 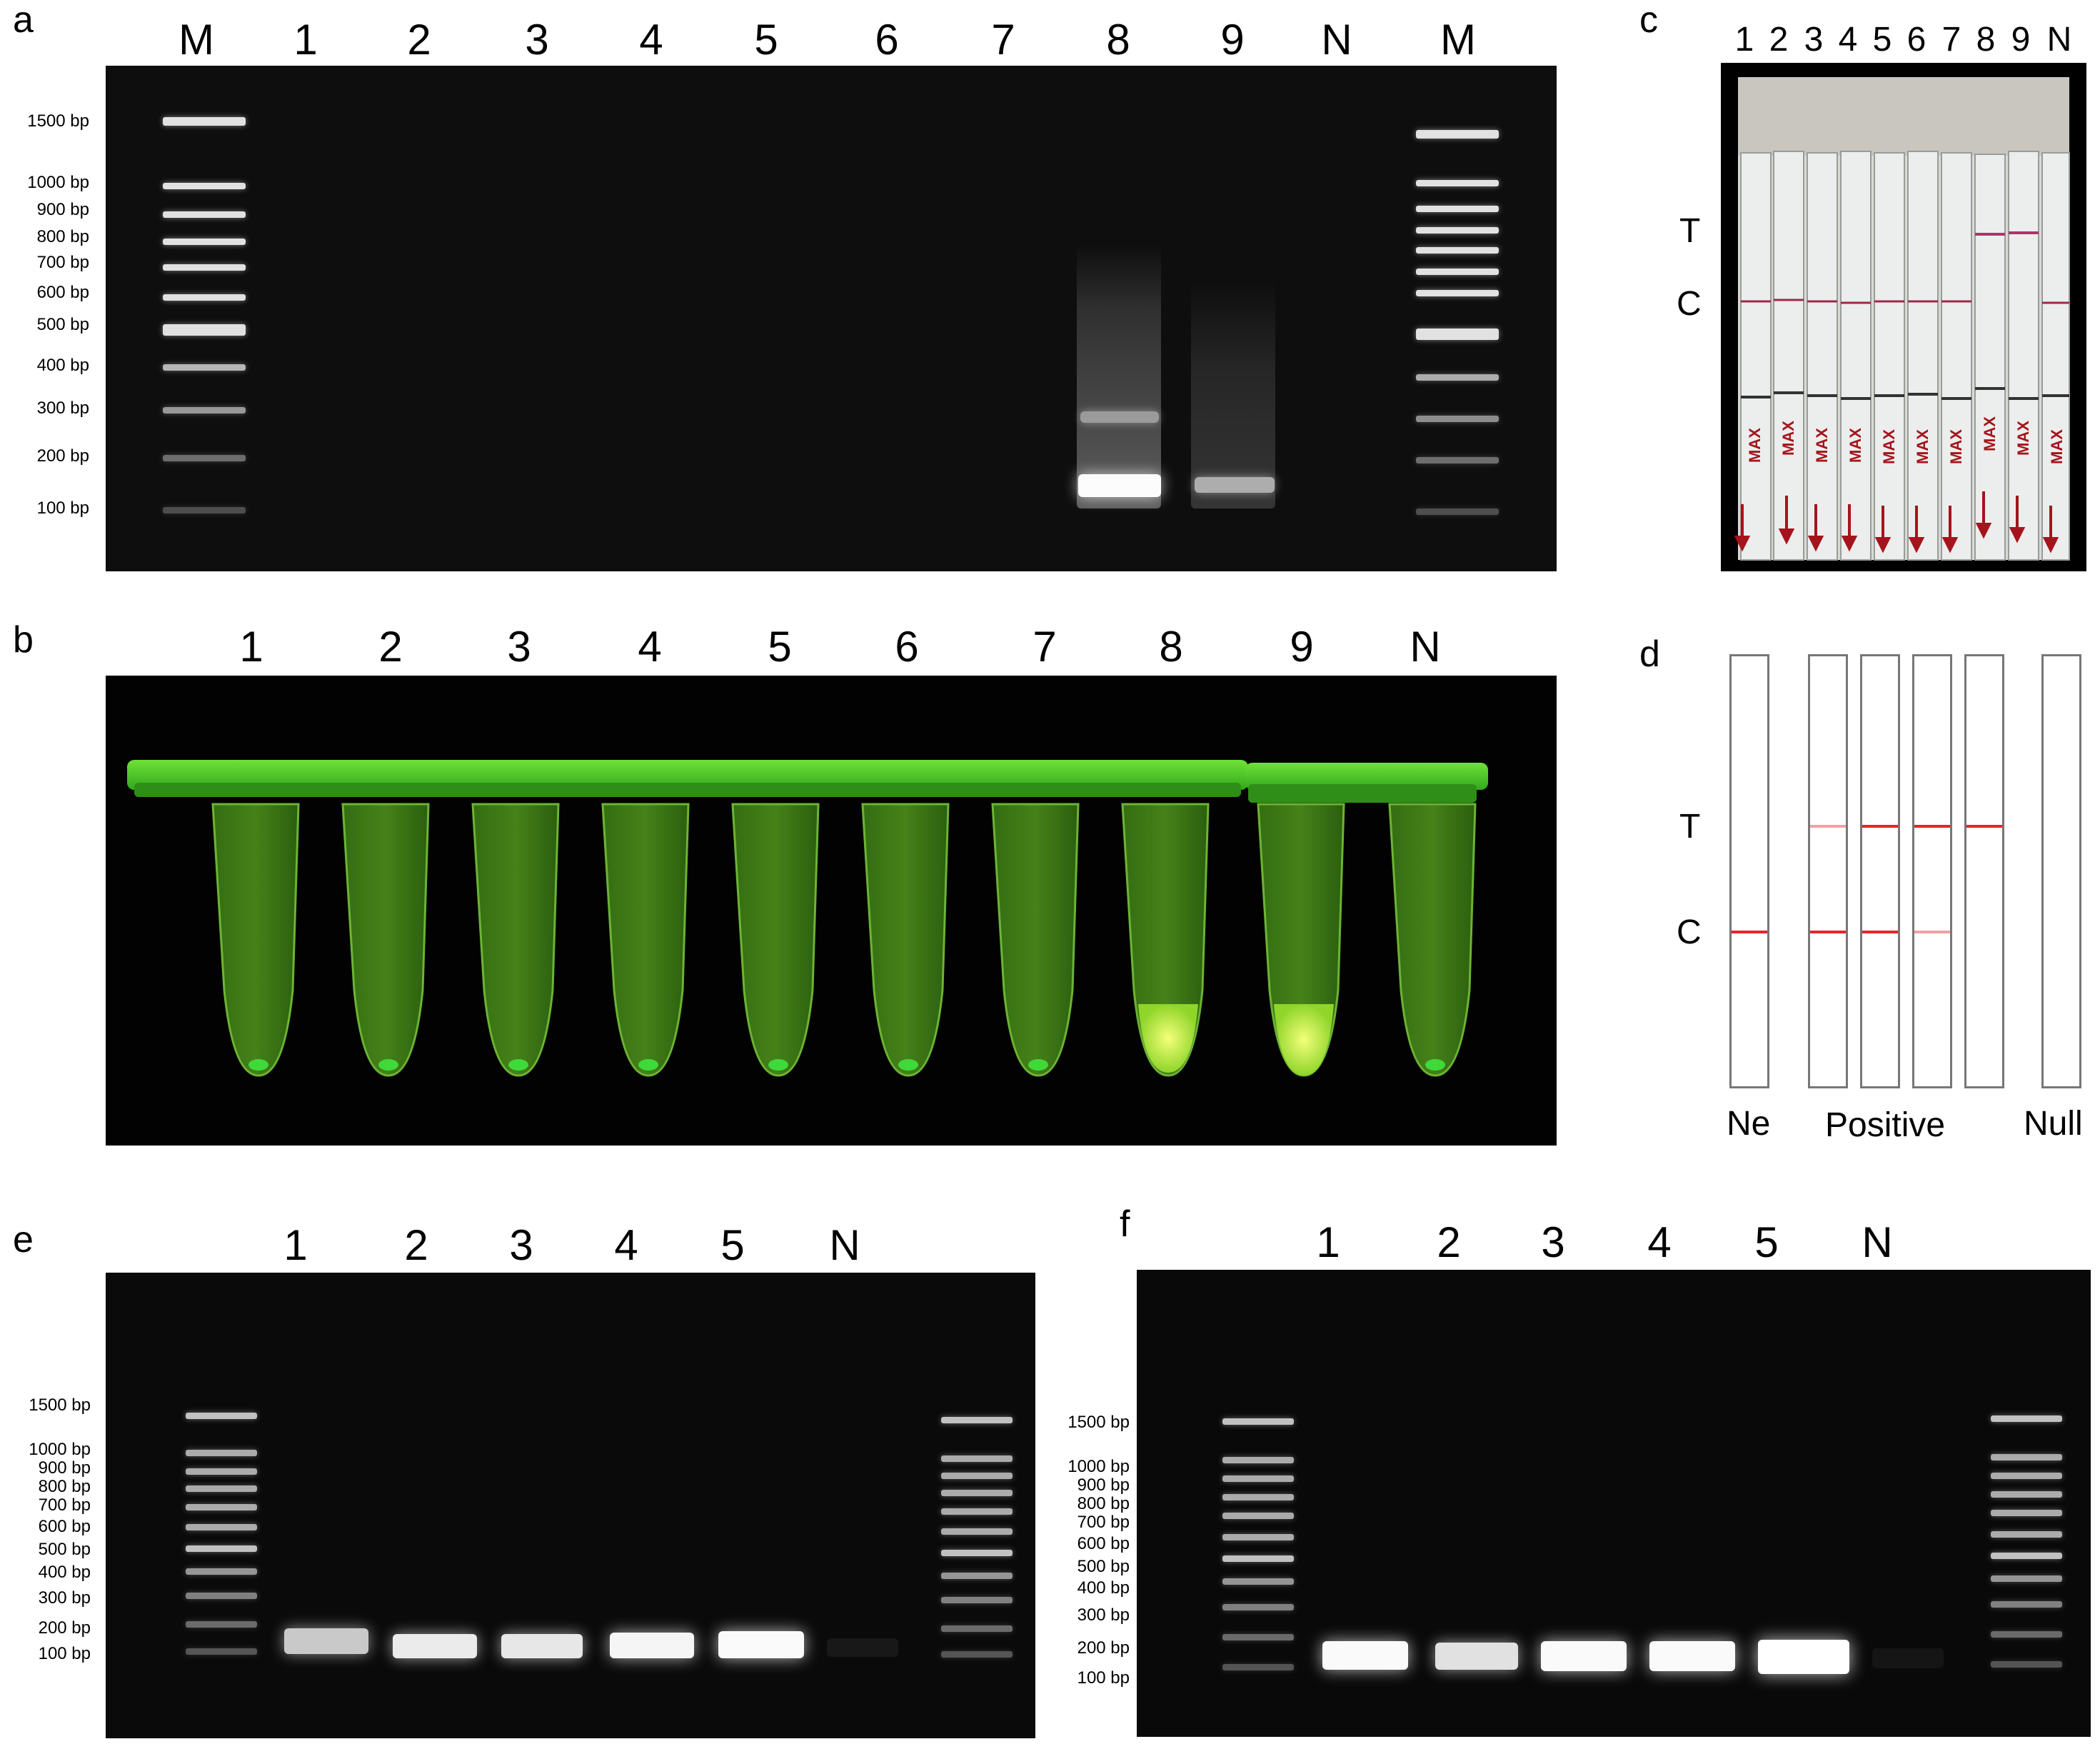 What do you see at coordinates (391, 647) in the screenshot?
I see `panel-b-lane-label: 2` at bounding box center [391, 647].